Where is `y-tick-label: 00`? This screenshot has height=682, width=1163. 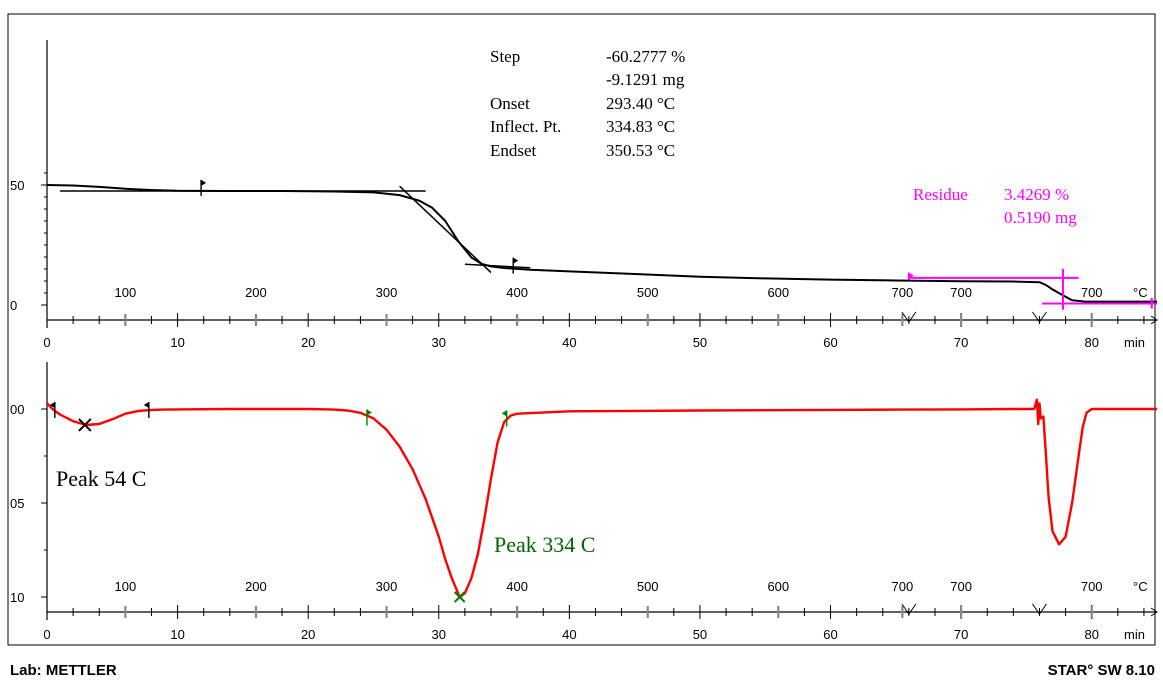
y-tick-label: 00 is located at coordinates (17, 409).